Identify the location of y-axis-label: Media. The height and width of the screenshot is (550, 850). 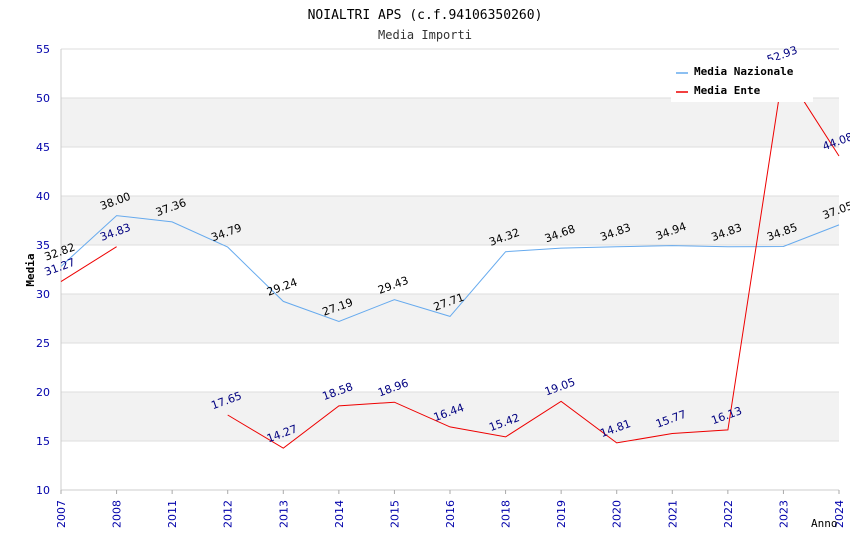
(30, 269).